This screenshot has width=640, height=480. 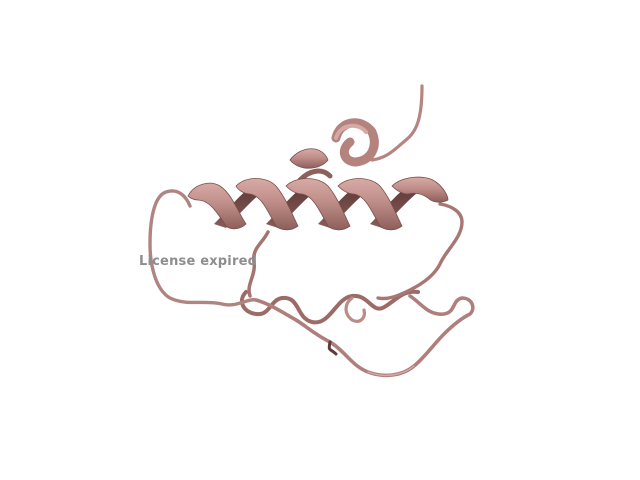 What do you see at coordinates (198, 261) in the screenshot?
I see `license-watermark: License expired` at bounding box center [198, 261].